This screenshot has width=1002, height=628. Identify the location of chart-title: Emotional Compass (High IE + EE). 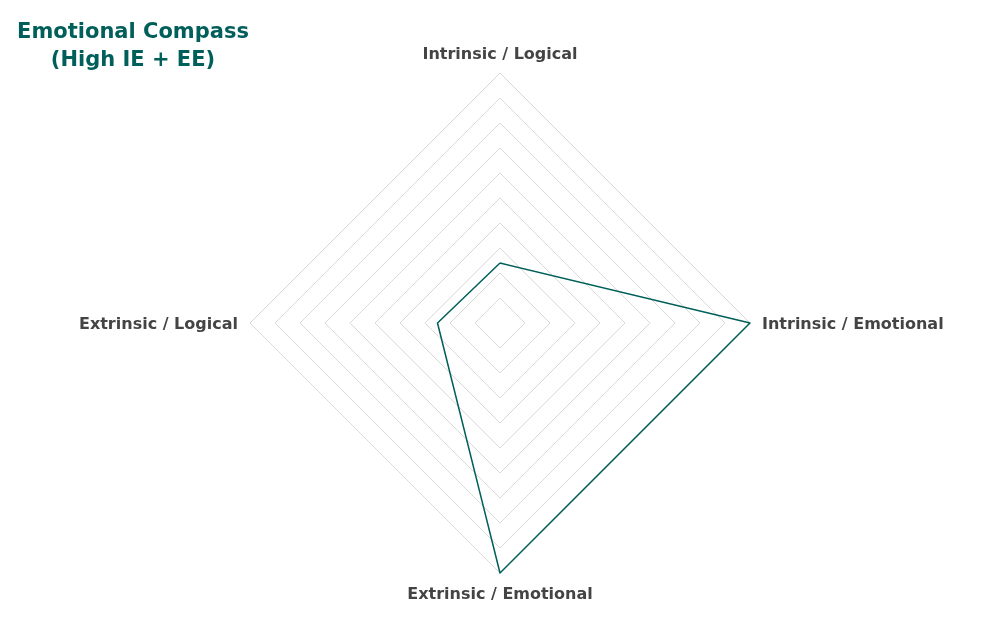
(133, 45).